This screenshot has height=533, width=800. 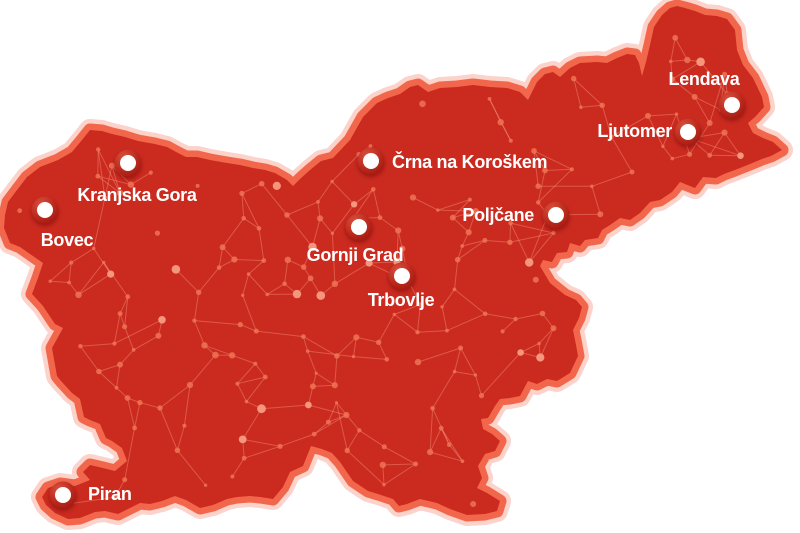 I want to click on city-marker-piran, so click(x=63, y=495).